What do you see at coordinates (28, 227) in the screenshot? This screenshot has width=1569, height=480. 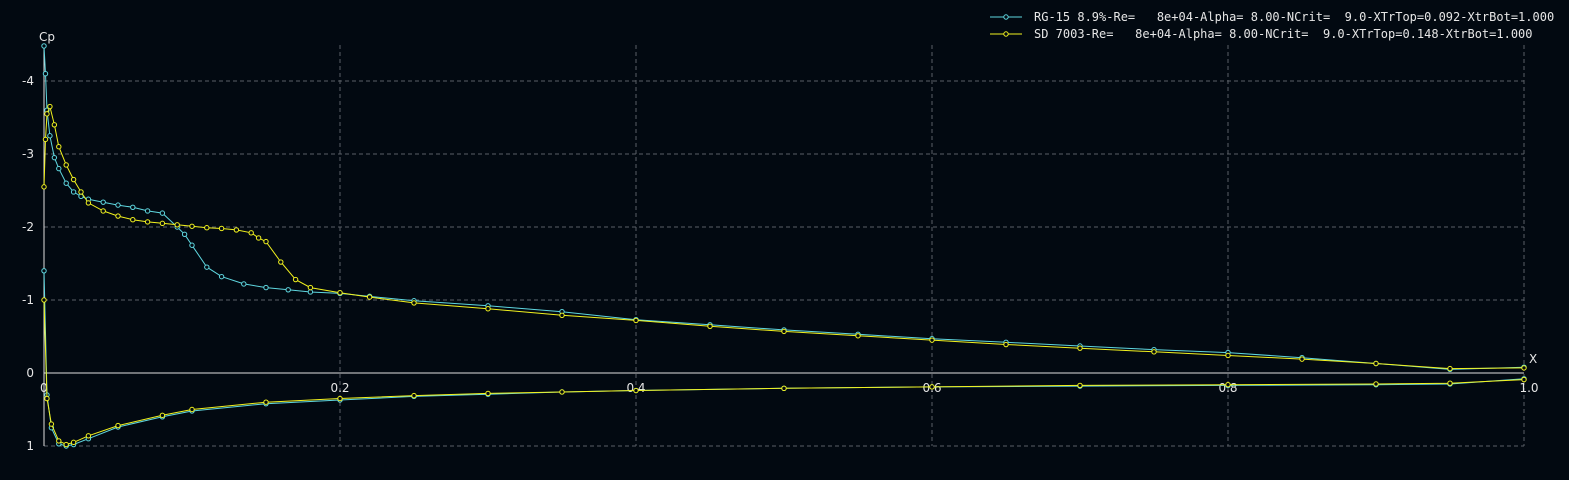 I see `y-tick-label: -2` at bounding box center [28, 227].